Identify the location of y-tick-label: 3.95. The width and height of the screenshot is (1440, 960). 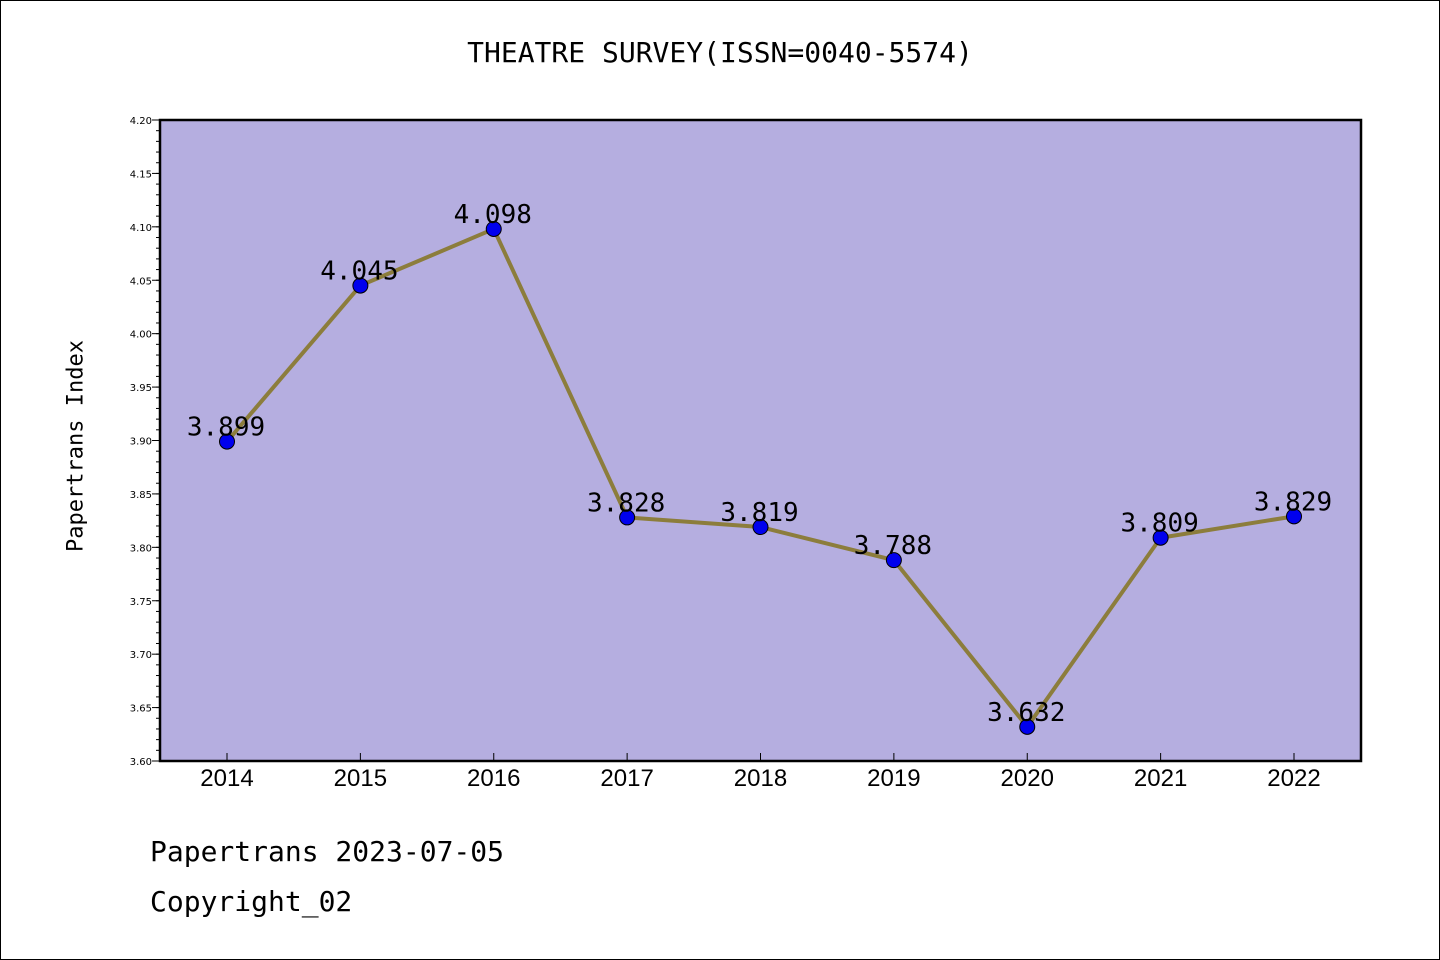
(141, 388).